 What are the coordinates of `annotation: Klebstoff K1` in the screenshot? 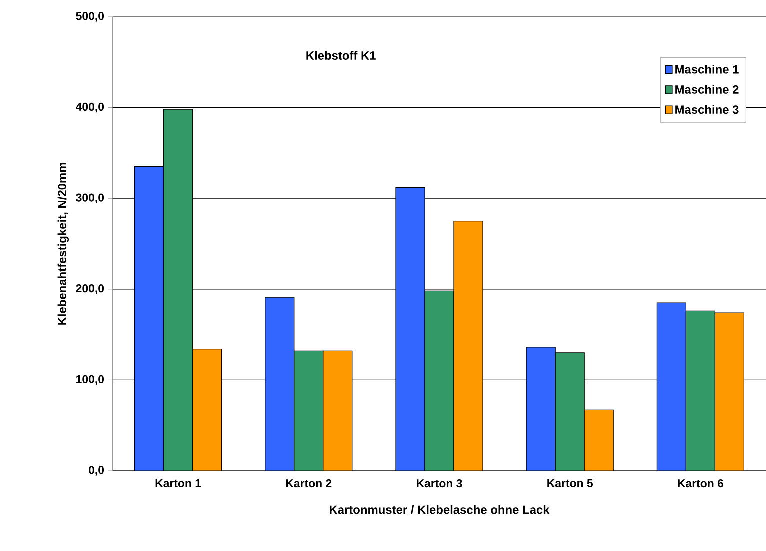 It's located at (341, 55).